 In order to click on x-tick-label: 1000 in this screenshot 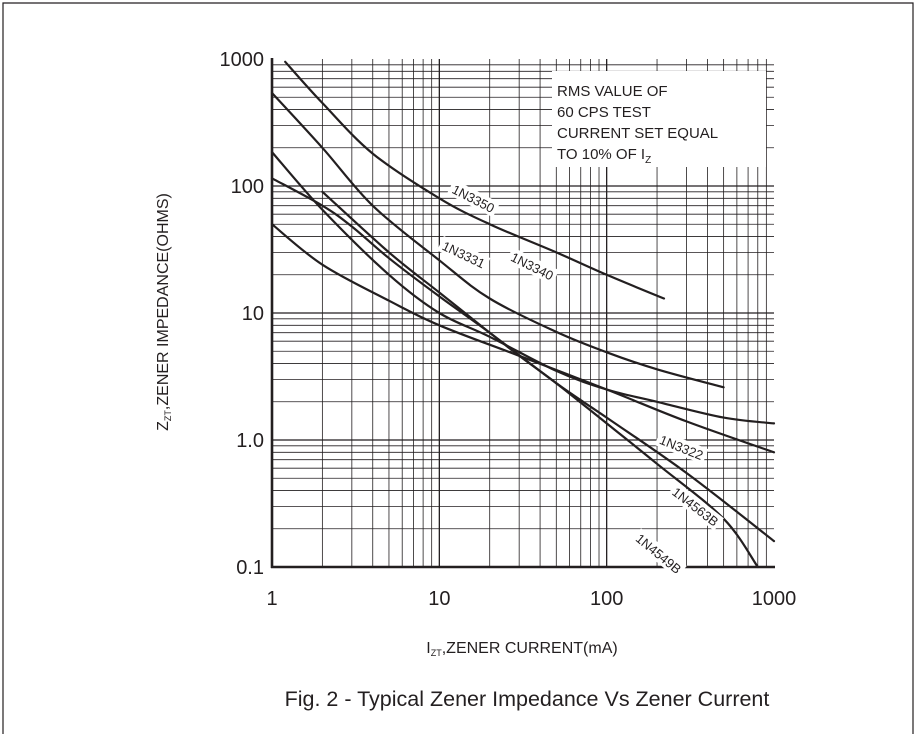, I will do `click(774, 599)`.